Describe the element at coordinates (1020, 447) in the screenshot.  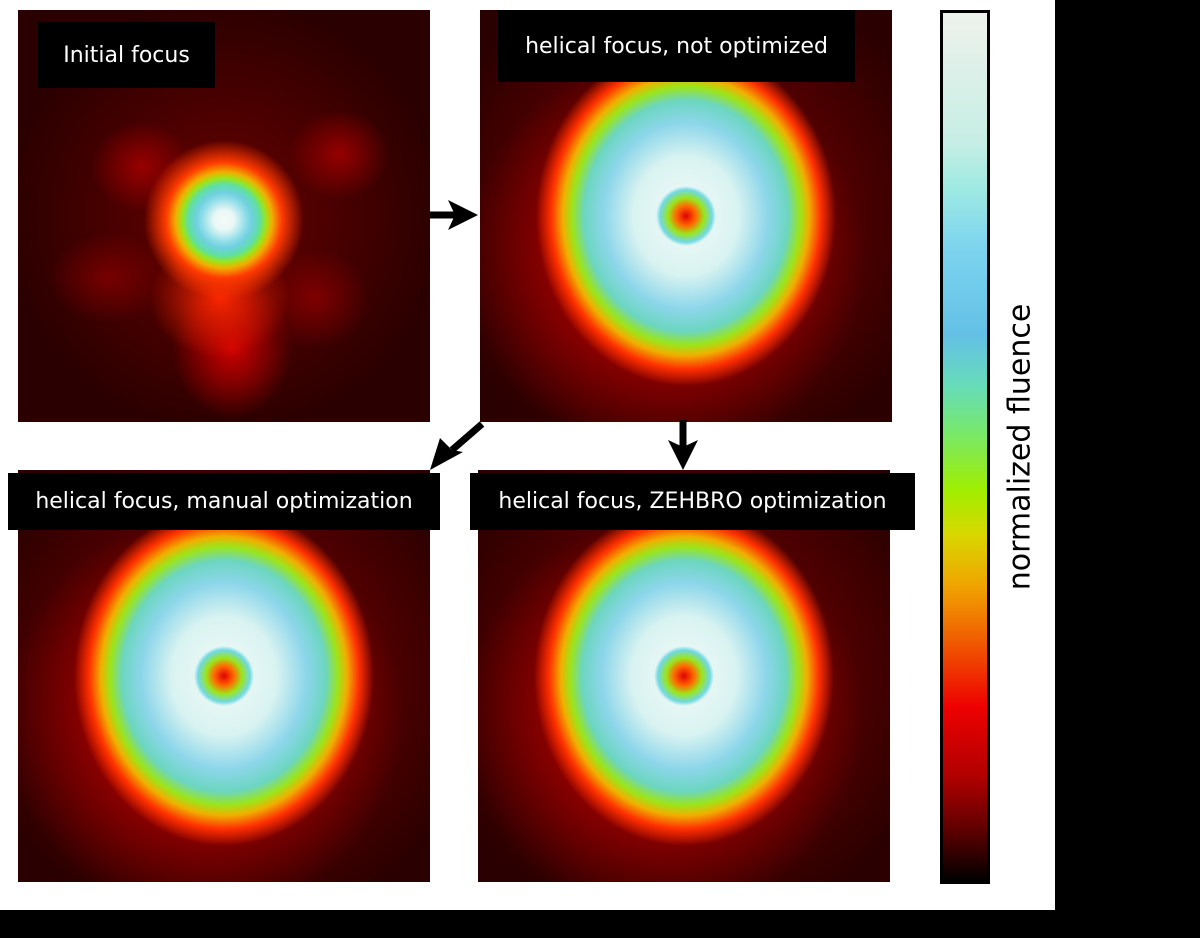
I see `colorbar-label: normalized fluence` at that location.